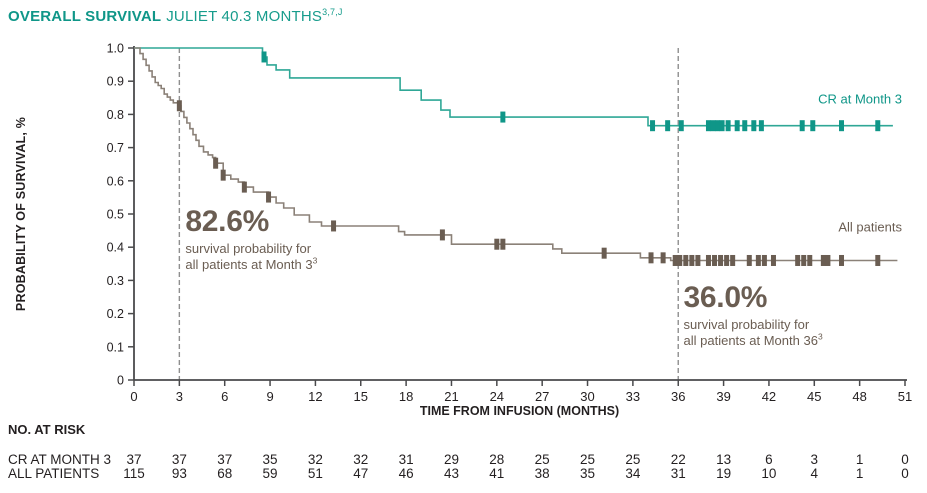 The height and width of the screenshot is (493, 927). What do you see at coordinates (587, 396) in the screenshot?
I see `x-tick-label: 30` at bounding box center [587, 396].